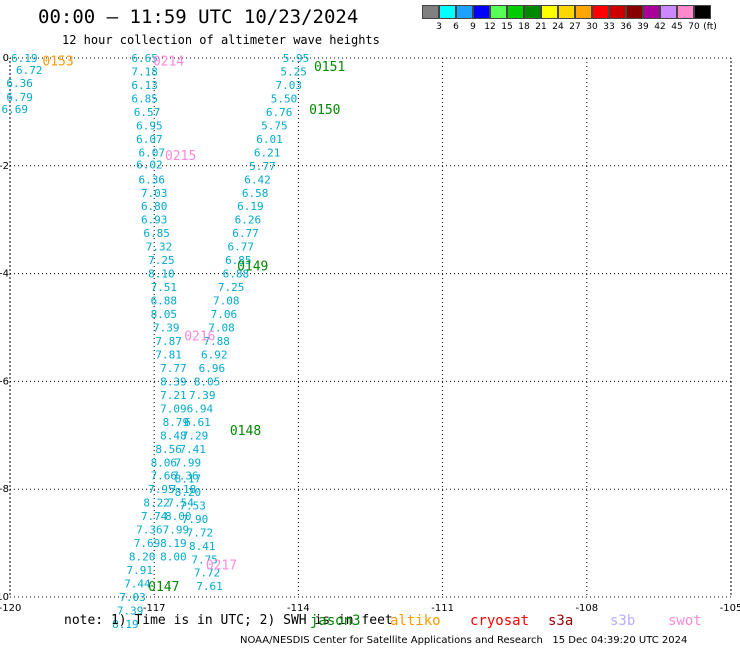  I want to click on color-scale-label: 15, so click(507, 27).